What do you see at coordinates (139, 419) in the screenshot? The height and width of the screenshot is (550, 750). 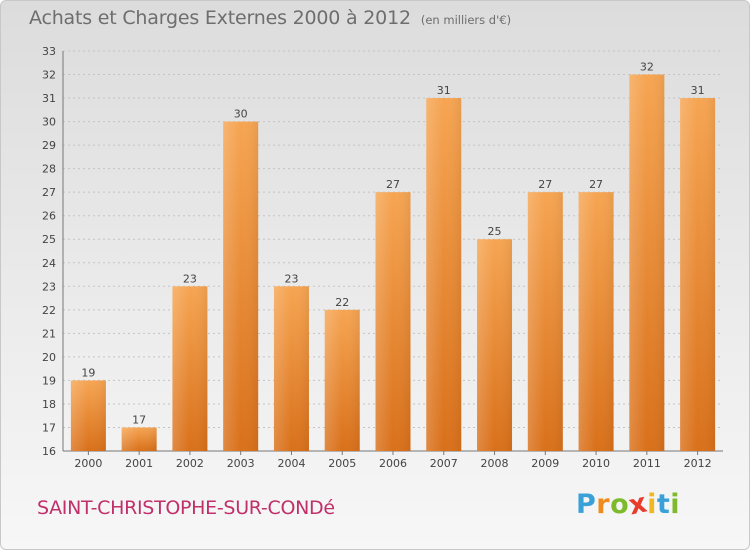 I see `bar-value-label: 17` at bounding box center [139, 419].